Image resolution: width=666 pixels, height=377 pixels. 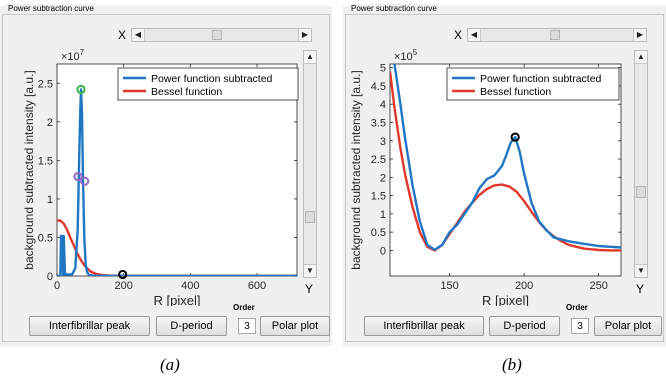 I want to click on x-slider-b: ◀ ▶, so click(x=557, y=35).